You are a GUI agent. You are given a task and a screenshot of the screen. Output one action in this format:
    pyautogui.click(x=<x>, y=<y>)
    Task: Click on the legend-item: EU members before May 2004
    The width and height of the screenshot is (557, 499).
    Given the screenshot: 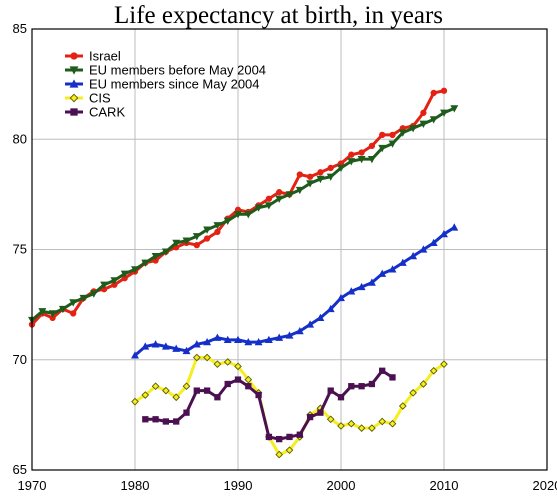 What is the action you would take?
    pyautogui.click(x=165, y=70)
    